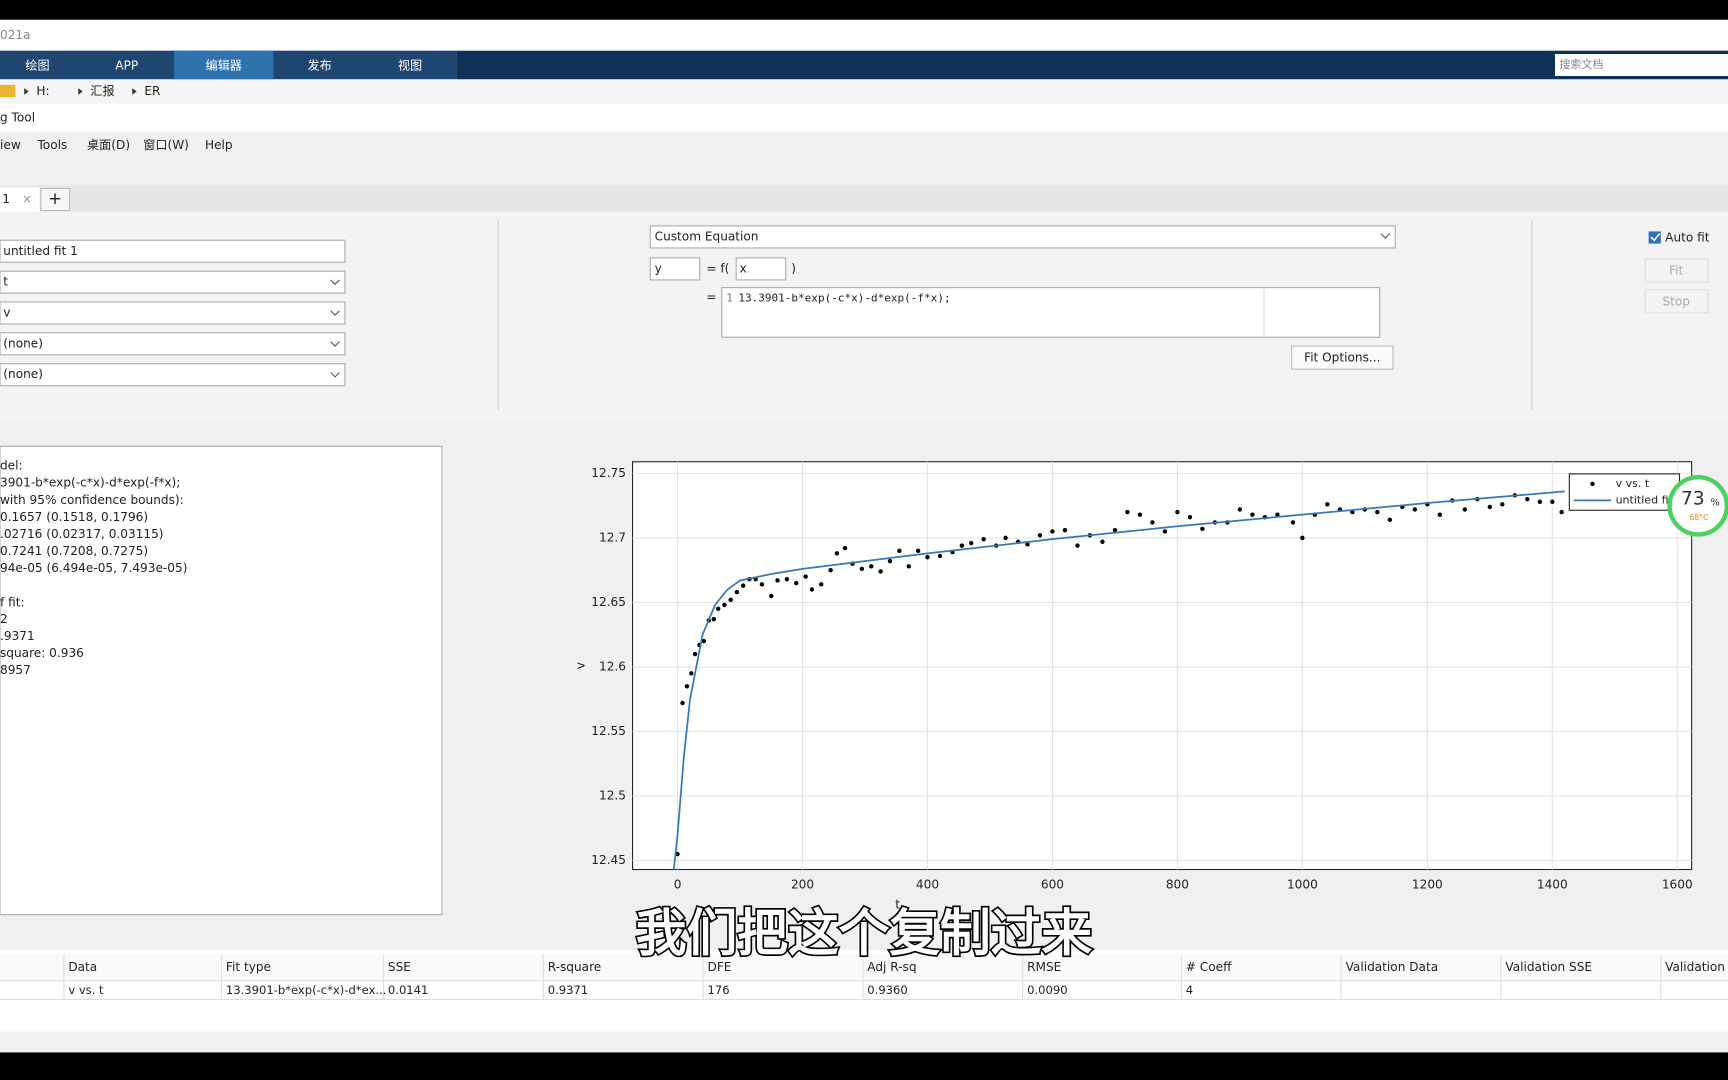  Describe the element at coordinates (248, 967) in the screenshot. I see `table-header-cell: Fit type` at that location.